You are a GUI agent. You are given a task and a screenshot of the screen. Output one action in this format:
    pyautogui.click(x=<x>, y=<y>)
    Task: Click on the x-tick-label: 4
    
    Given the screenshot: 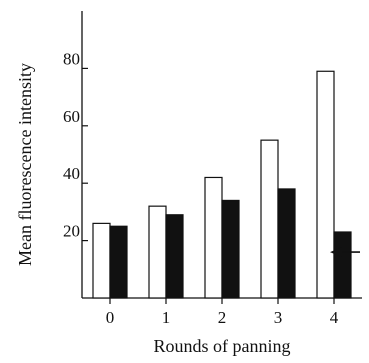 What is the action you would take?
    pyautogui.click(x=334, y=317)
    